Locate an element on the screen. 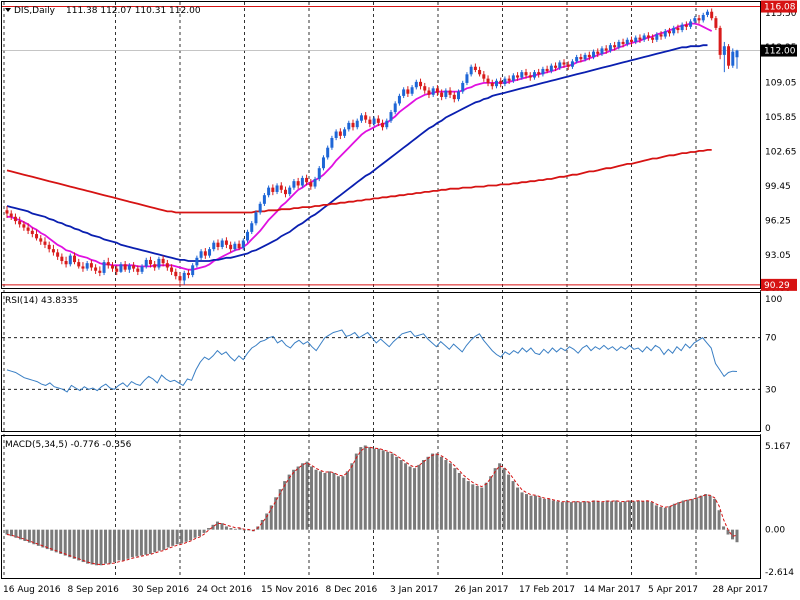 Image resolution: width=800 pixels, height=600 pixels. x-tick-label: 8 Sep 2016 is located at coordinates (94, 590).